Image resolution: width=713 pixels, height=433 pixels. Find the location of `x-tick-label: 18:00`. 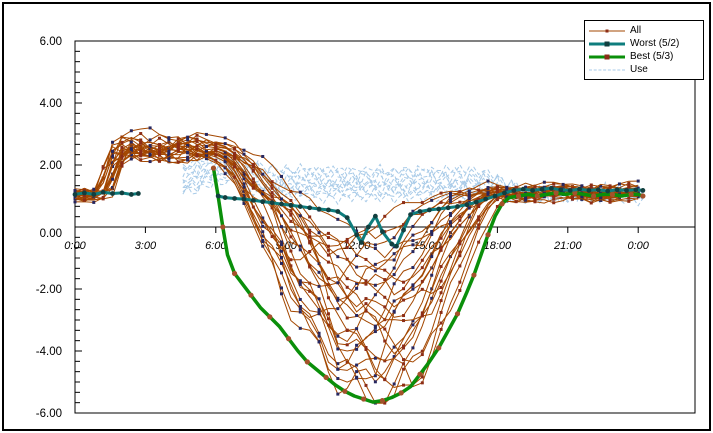

x-tick-label: 18:00 is located at coordinates (498, 246).